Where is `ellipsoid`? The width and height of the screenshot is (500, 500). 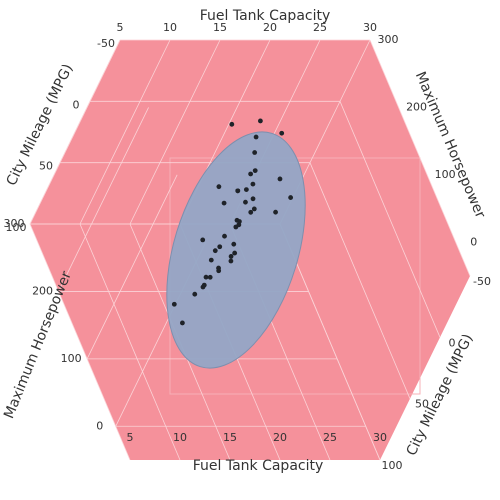 ellipsoid is located at coordinates (236, 250).